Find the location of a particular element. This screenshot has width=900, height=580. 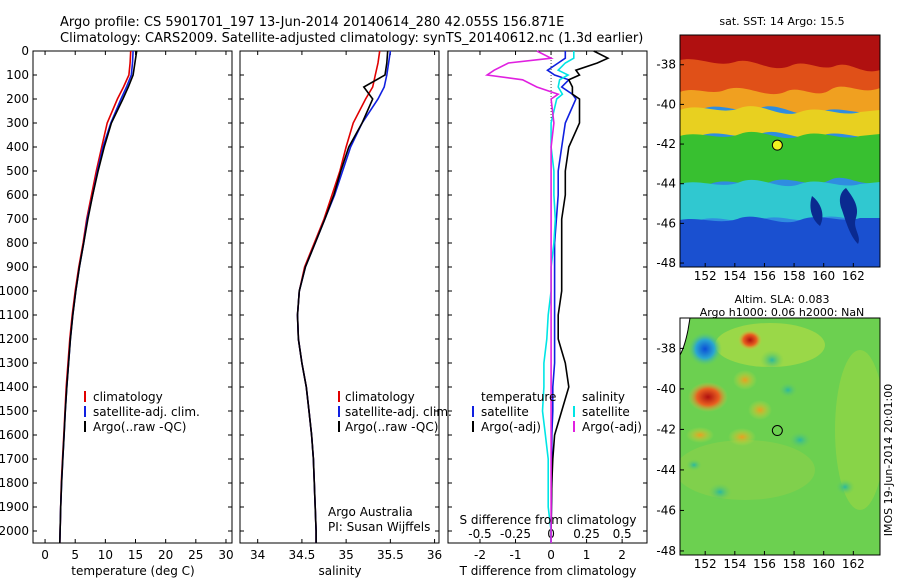

depth-tick-label: 700 is located at coordinates (17, 219).